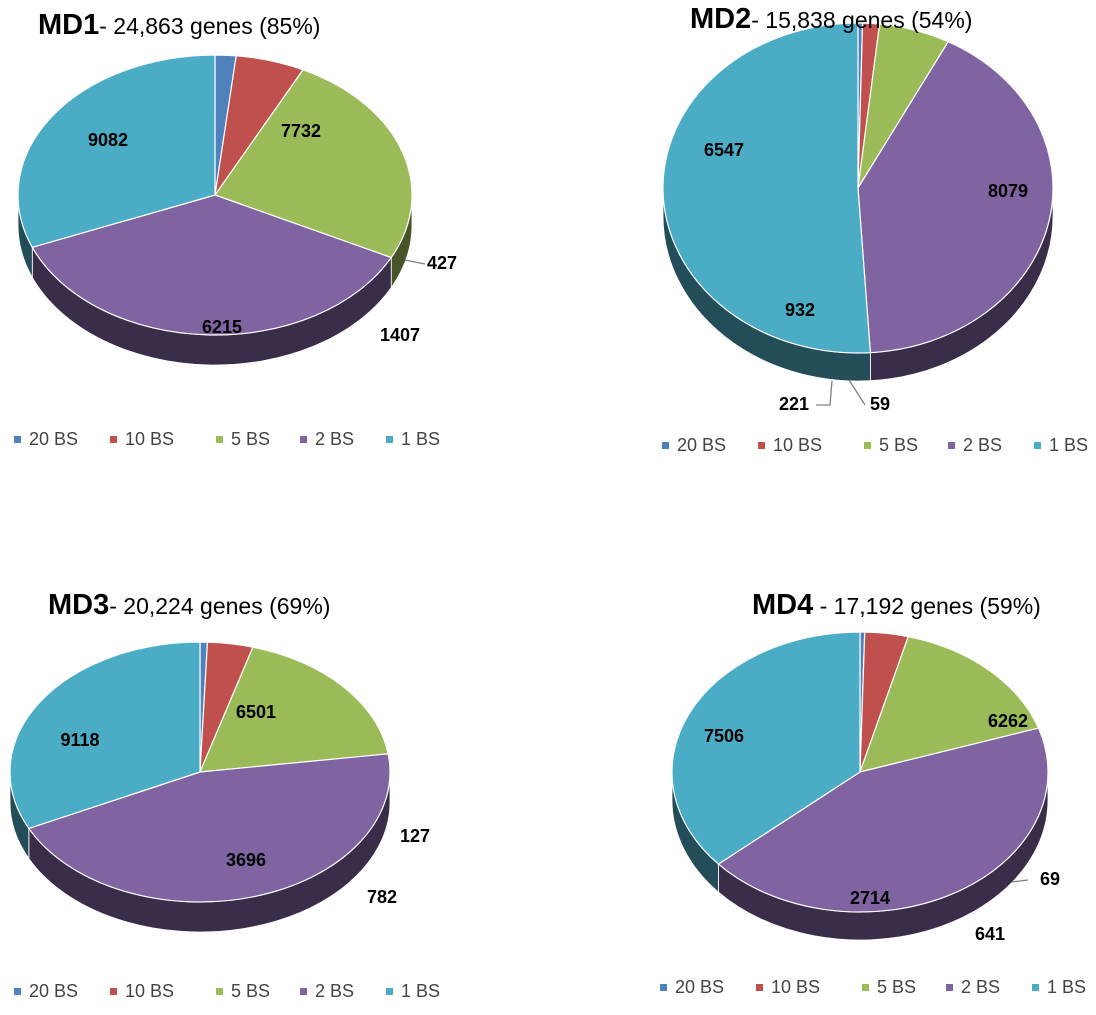 The image size is (1096, 1015). I want to click on data-label: 6262, so click(1008, 721).